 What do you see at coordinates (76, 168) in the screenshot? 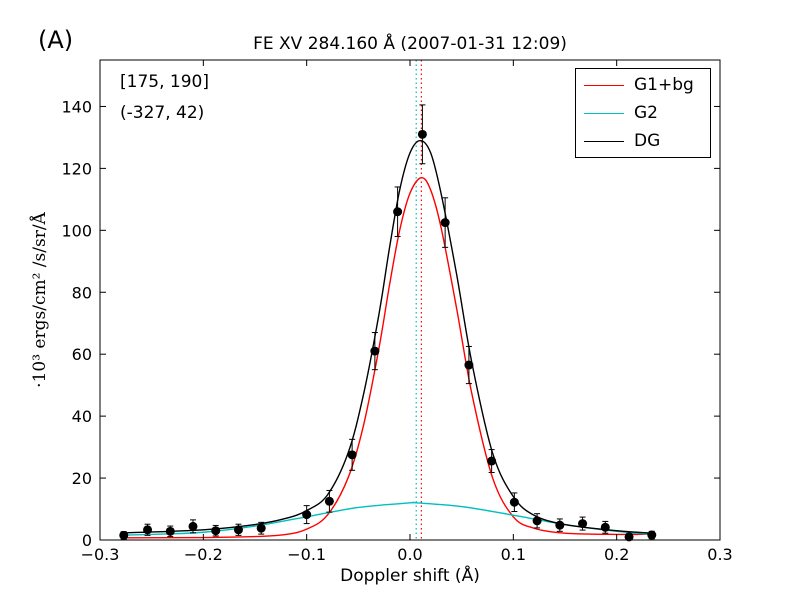
I see `y-tick-label: 120` at bounding box center [76, 168].